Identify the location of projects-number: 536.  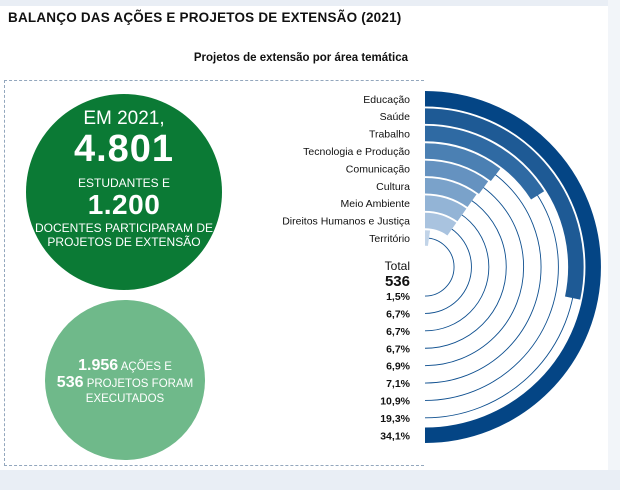
(70, 382).